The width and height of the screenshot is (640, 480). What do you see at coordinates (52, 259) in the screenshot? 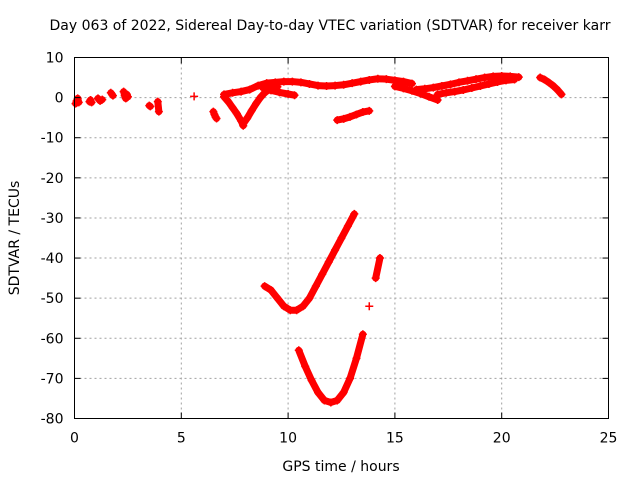
I see `y-tick-label: -40` at bounding box center [52, 259].